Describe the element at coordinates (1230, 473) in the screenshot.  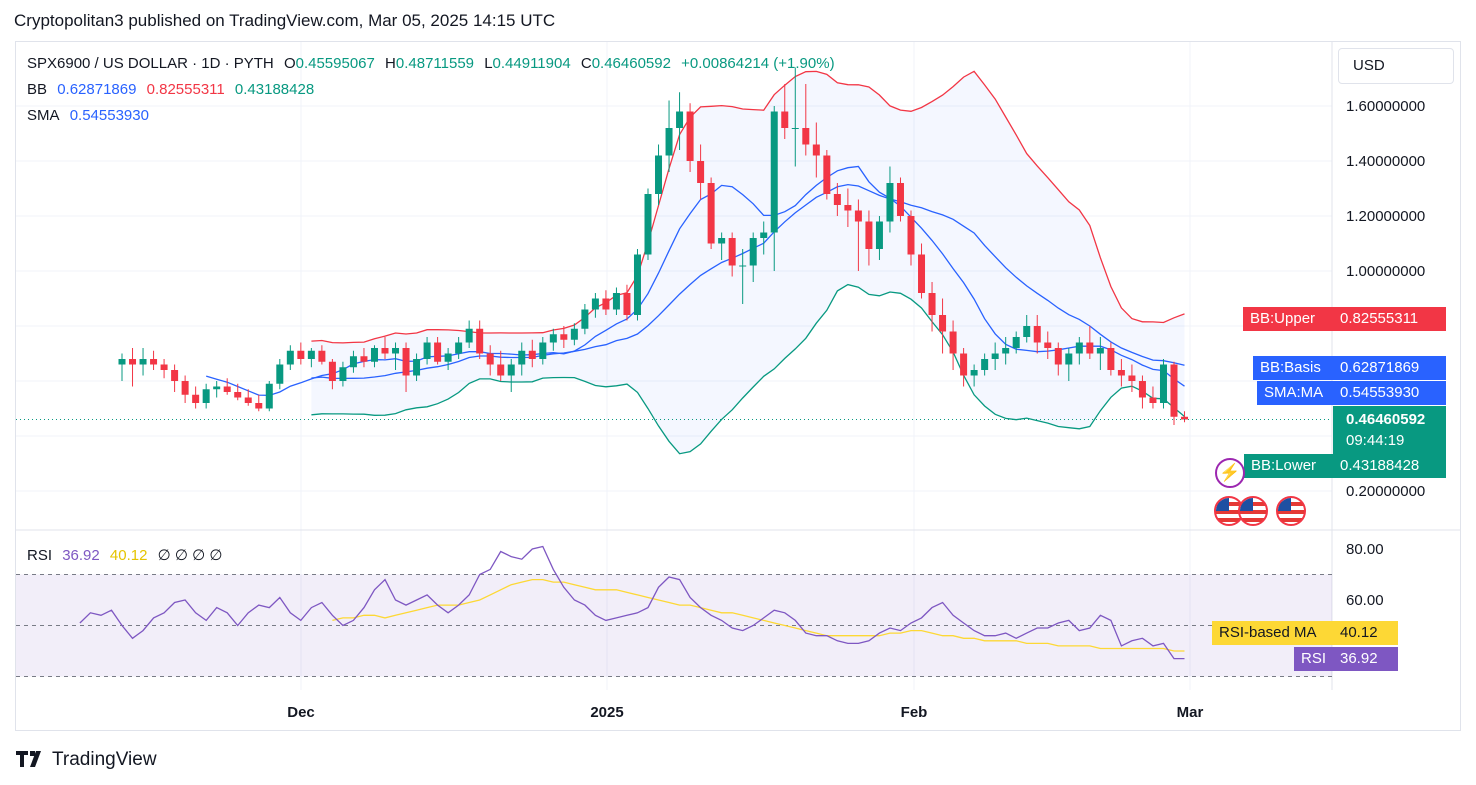
I see `lightning-icon: ⚡` at that location.